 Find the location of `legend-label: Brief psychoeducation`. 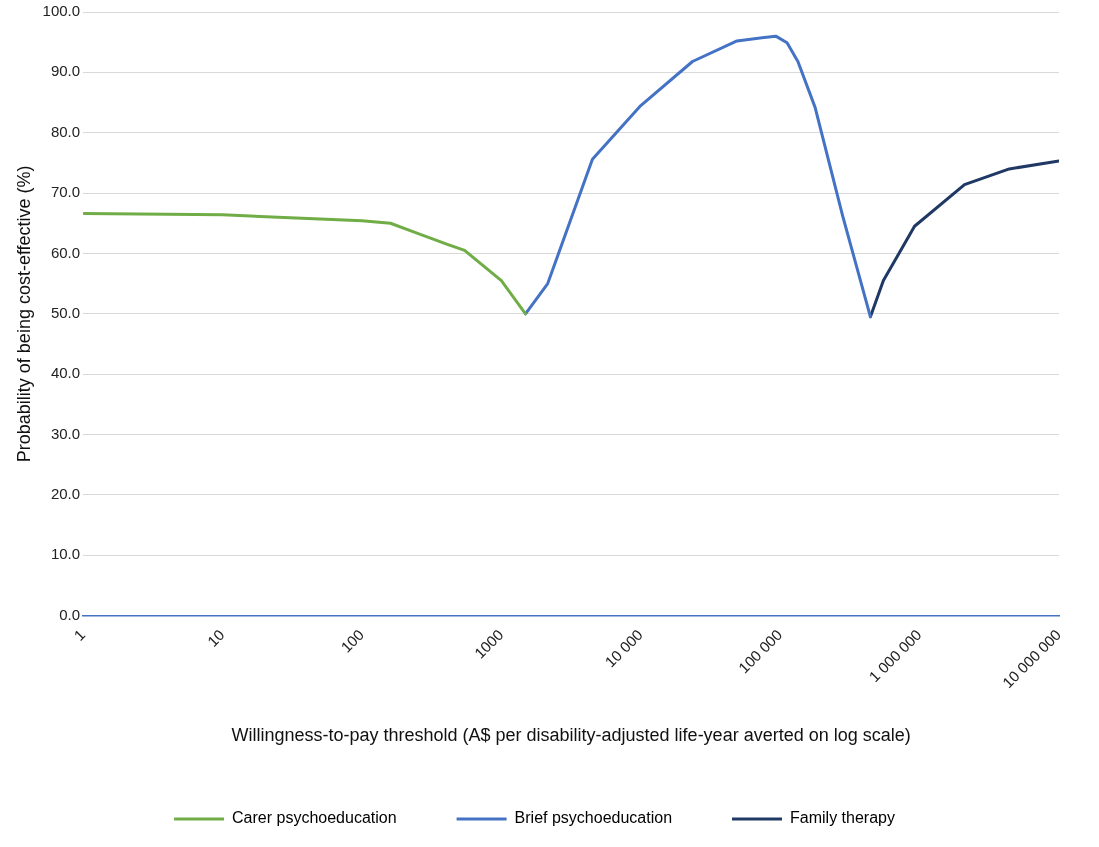

legend-label: Brief psychoeducation is located at coordinates (593, 818).